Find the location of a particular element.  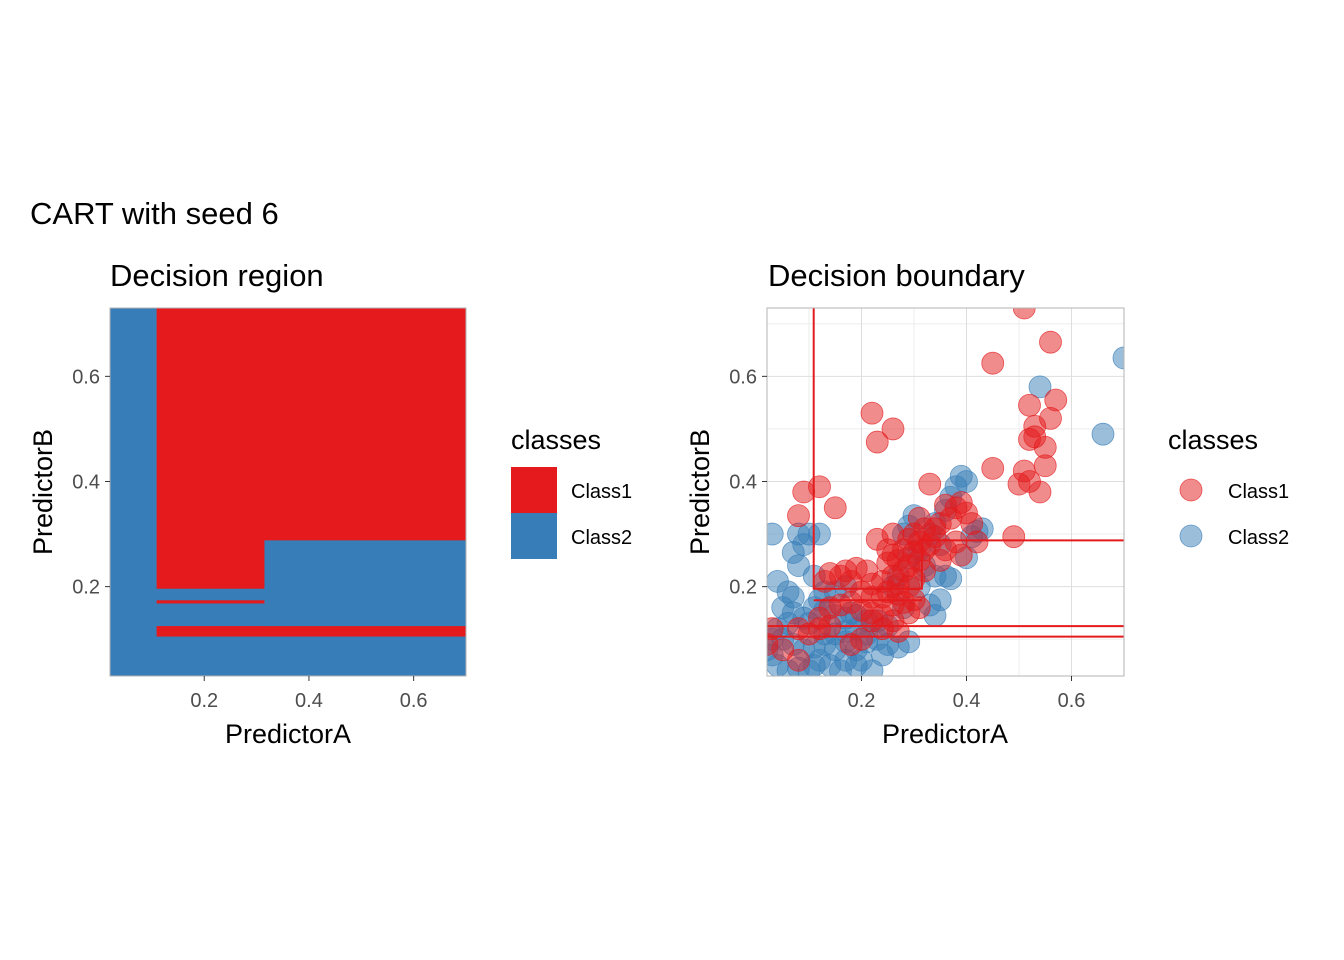

decision-boundary-legend-key-class2 is located at coordinates (1191, 536).